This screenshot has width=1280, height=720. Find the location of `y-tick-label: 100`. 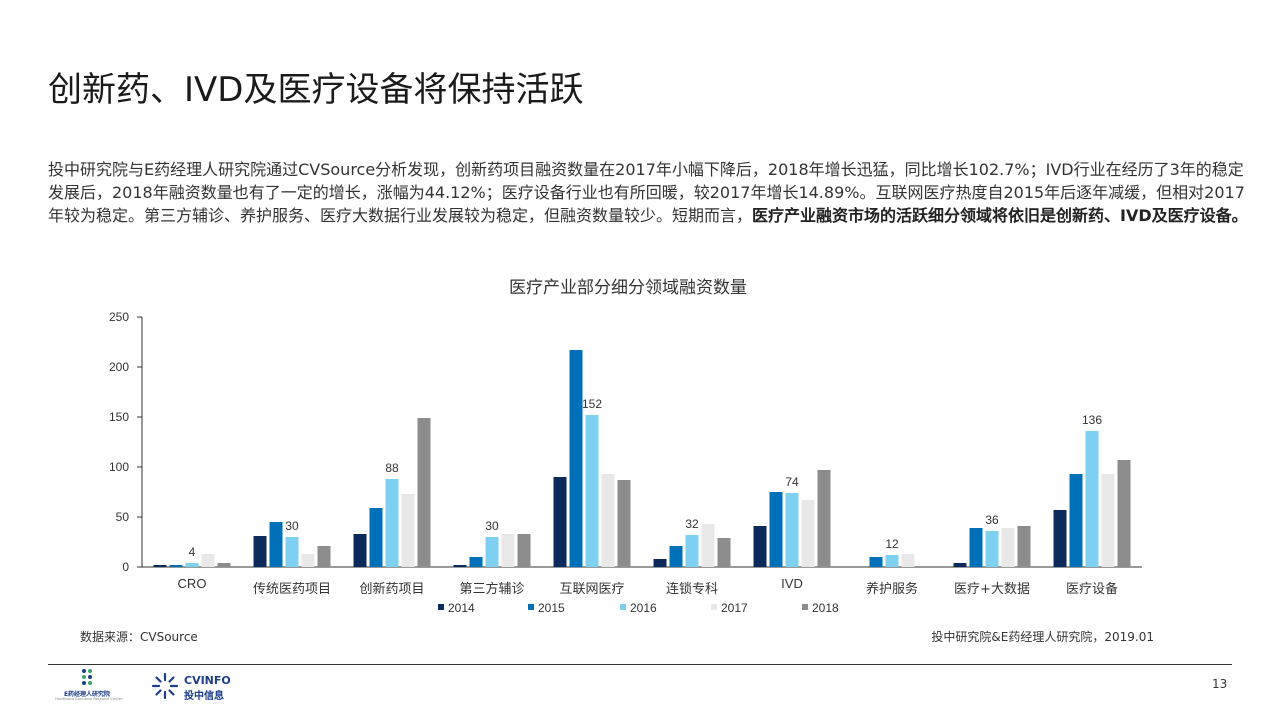

y-tick-label: 100 is located at coordinates (119, 467).